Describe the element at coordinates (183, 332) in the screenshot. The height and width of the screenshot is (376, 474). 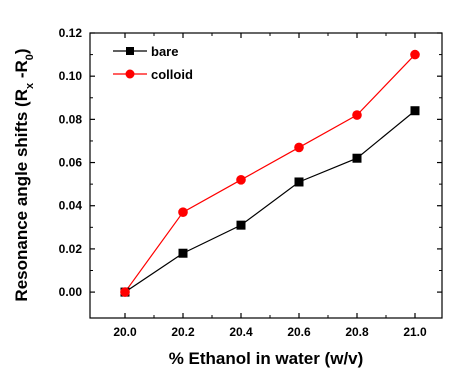
I see `x-tick-label: 20.2` at that location.